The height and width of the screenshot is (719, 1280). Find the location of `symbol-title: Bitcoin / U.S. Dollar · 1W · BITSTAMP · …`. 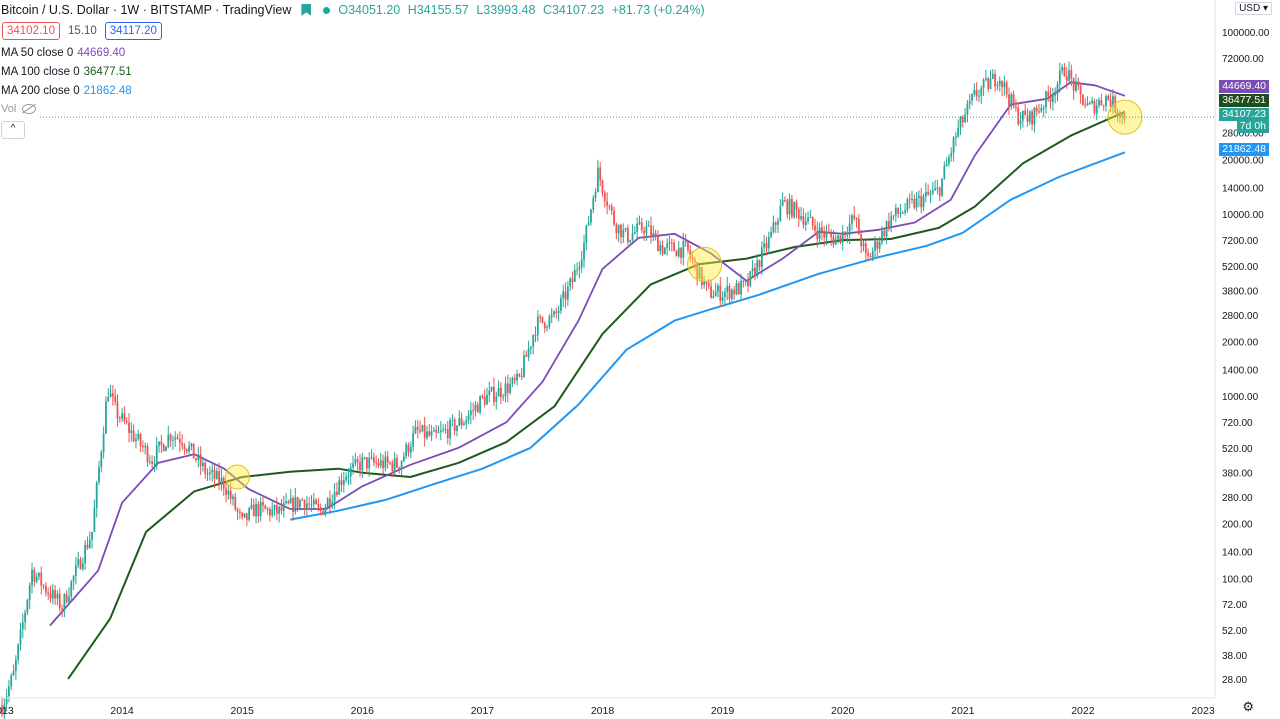

symbol-title: Bitcoin / U.S. Dollar · 1W · BITSTAMP · … is located at coordinates (146, 10).